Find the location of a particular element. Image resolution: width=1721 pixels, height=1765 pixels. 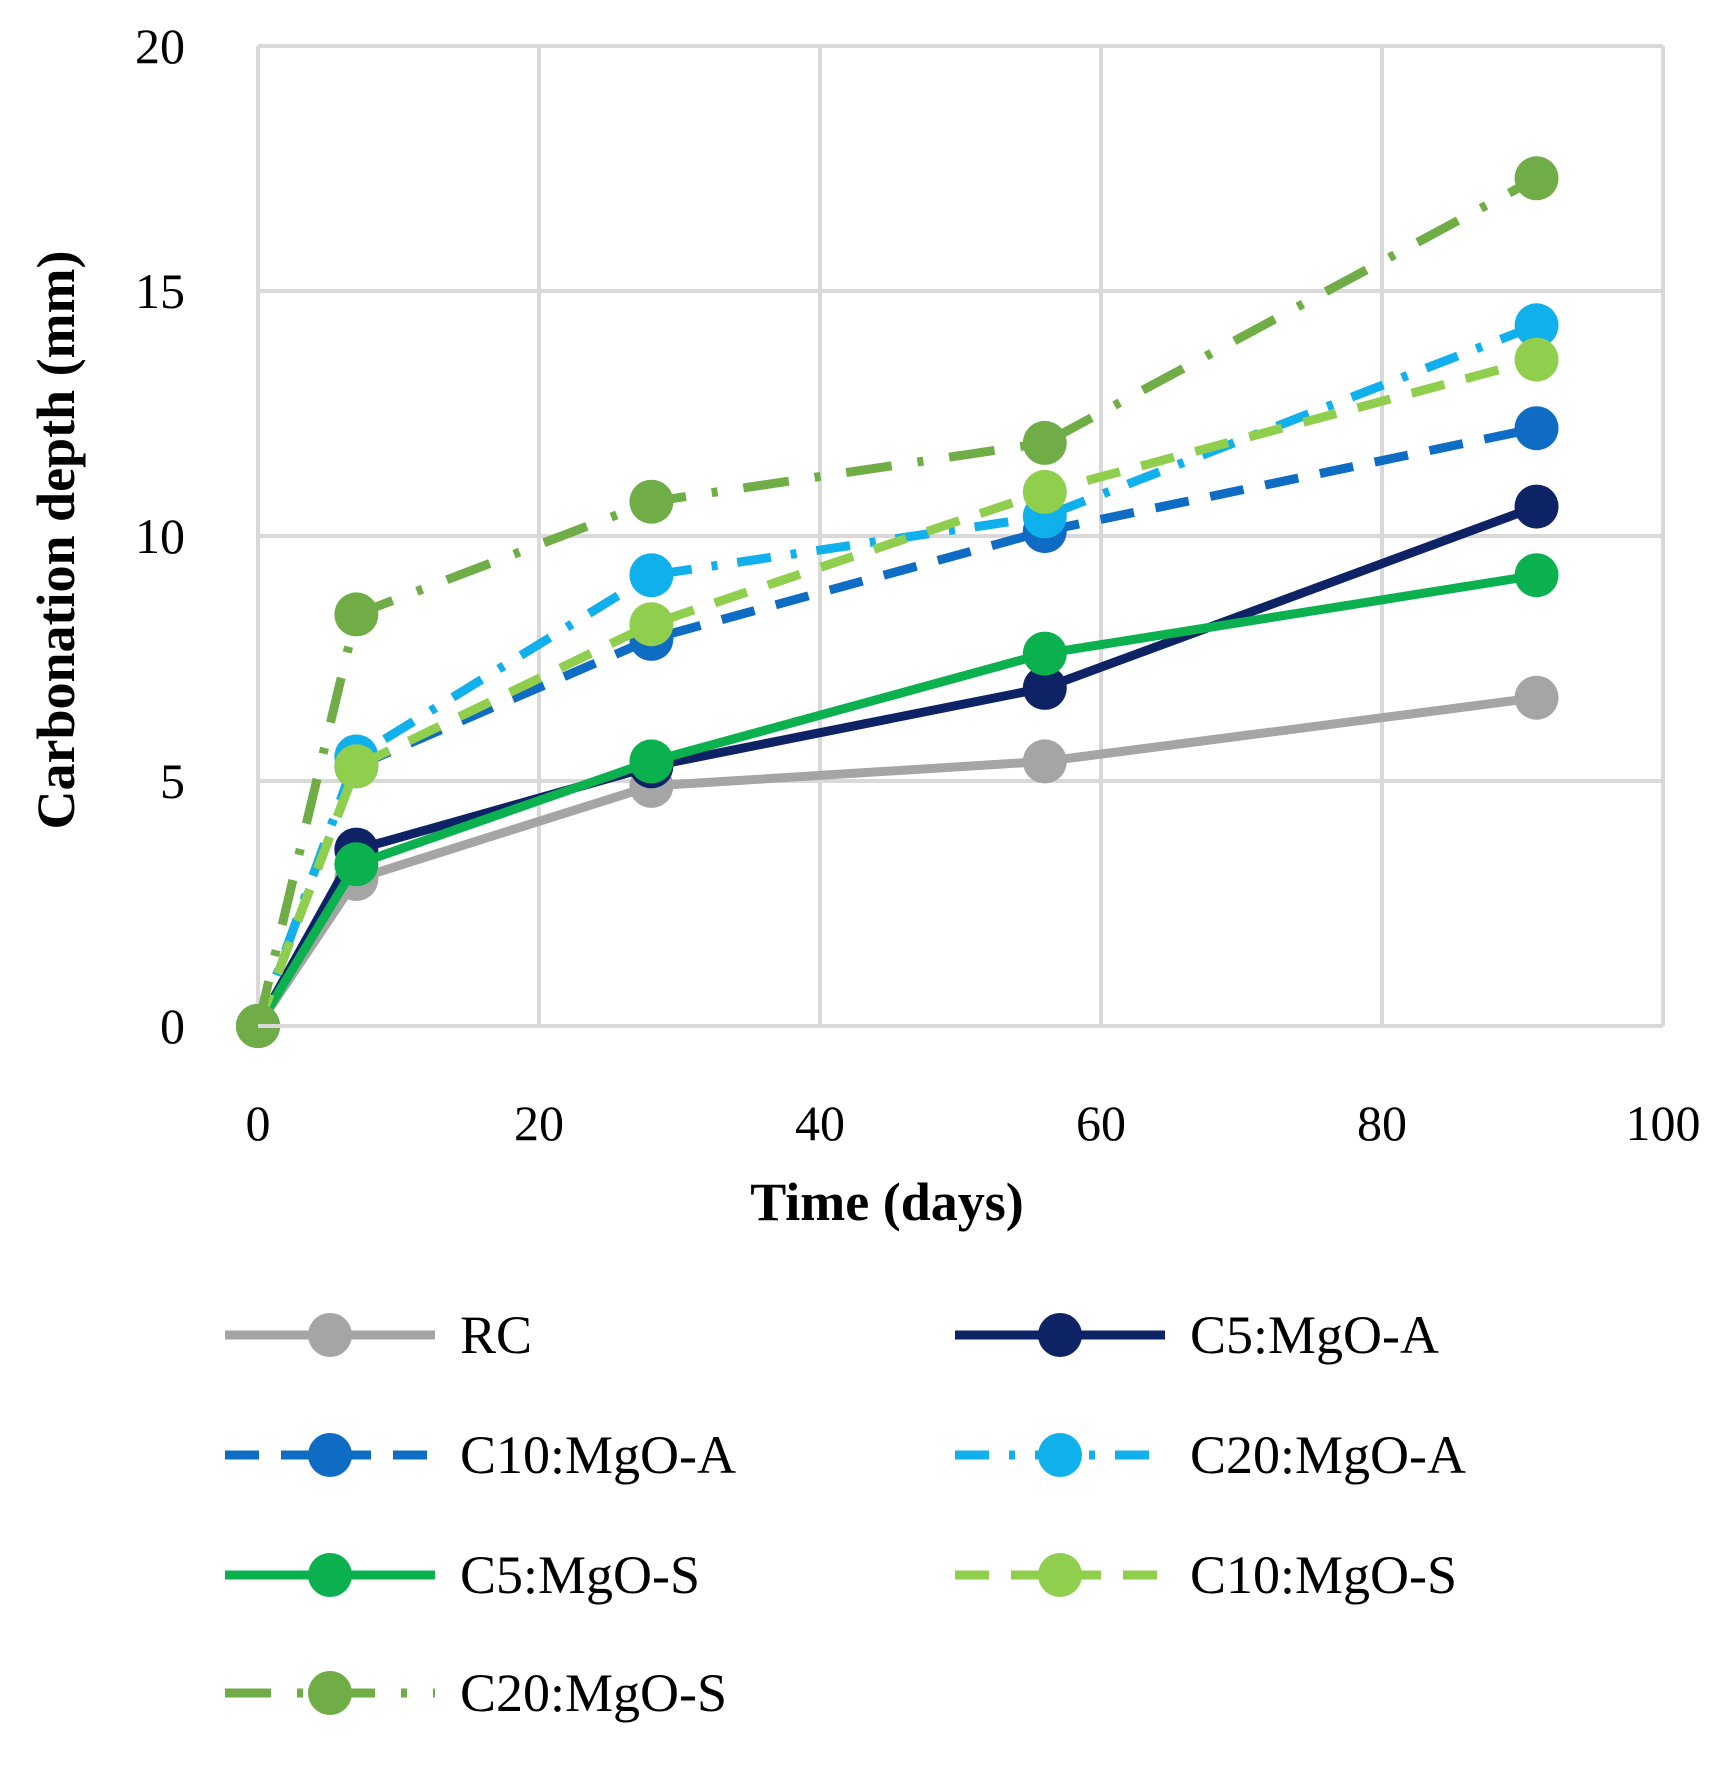

legend-label: C20:MgO-S is located at coordinates (593, 1693).